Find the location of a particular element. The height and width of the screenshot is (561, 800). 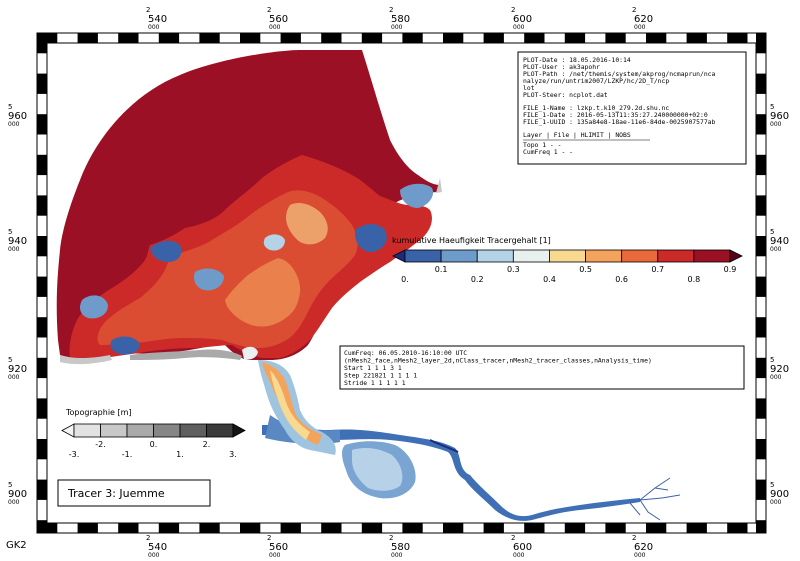

tracer-upper-label: 0.5 is located at coordinates (585, 269).